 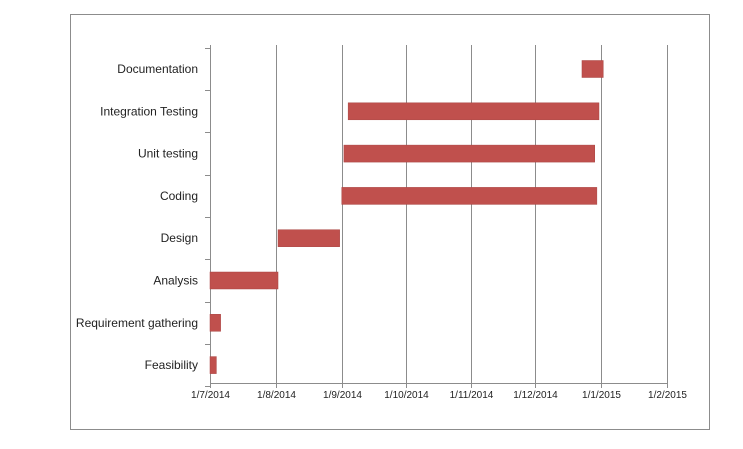 I want to click on category-label: Requirement gathering, so click(x=137, y=323).